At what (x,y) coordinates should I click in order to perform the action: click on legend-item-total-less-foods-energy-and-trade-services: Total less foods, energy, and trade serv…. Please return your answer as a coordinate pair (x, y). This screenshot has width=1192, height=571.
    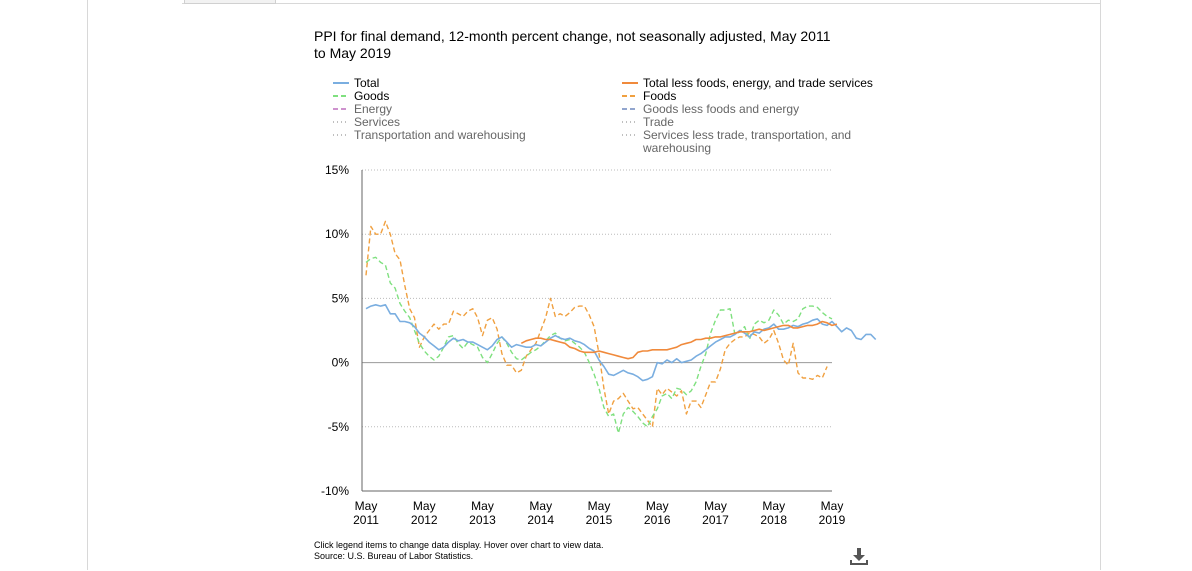
    Looking at the image, I should click on (747, 83).